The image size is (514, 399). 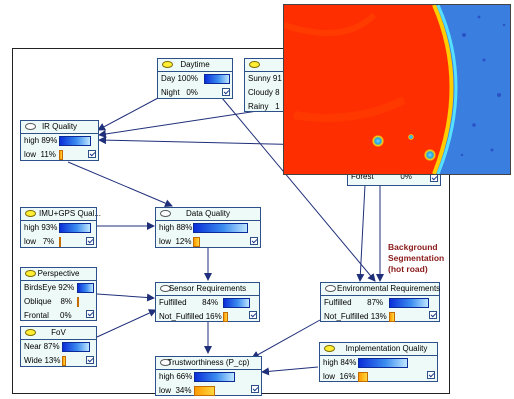 I want to click on state-row: high 66%, so click(x=208, y=377).